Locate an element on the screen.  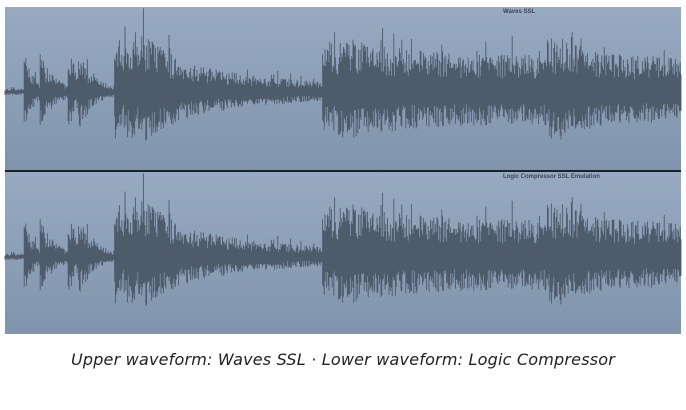
upper-label: Waves SSL is located at coordinates (519, 12).